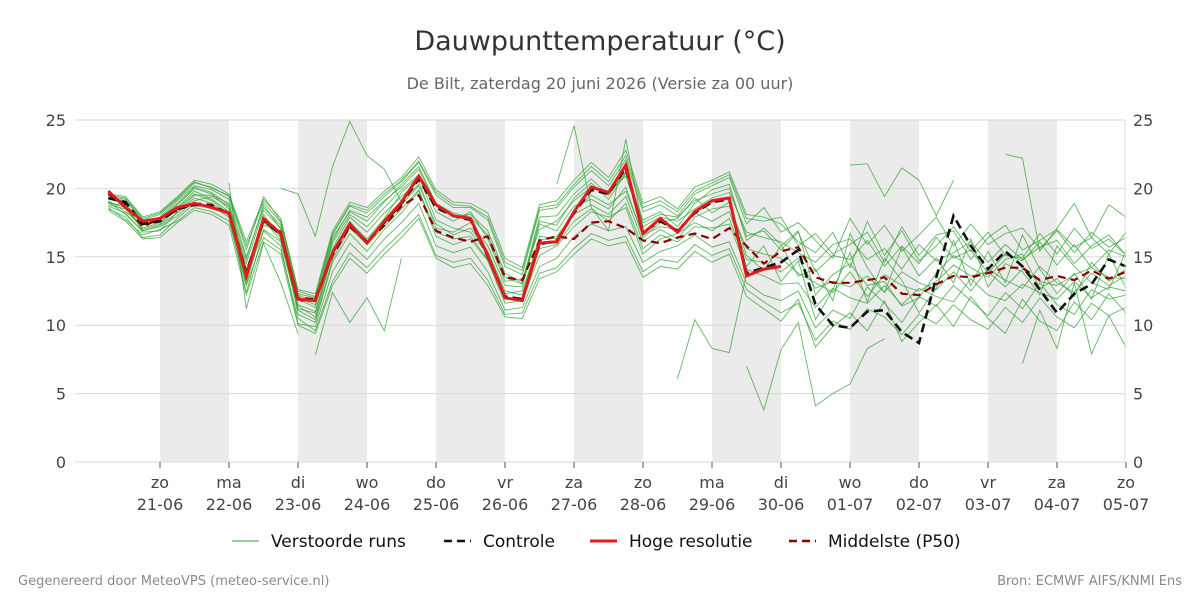 Image resolution: width=1200 pixels, height=604 pixels. Describe the element at coordinates (61, 394) in the screenshot. I see `y-tick-label-left: 5` at that location.